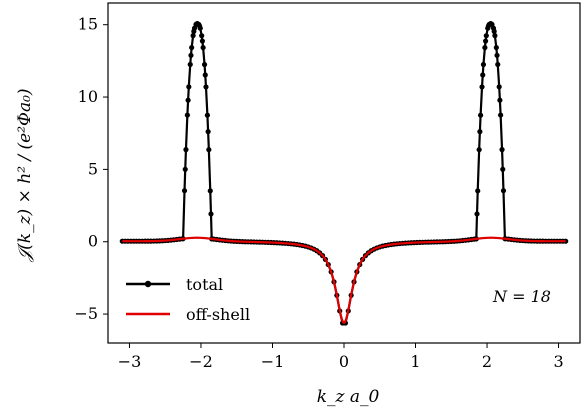  Describe the element at coordinates (201, 361) in the screenshot. I see `x-tick-label: −2` at that location.